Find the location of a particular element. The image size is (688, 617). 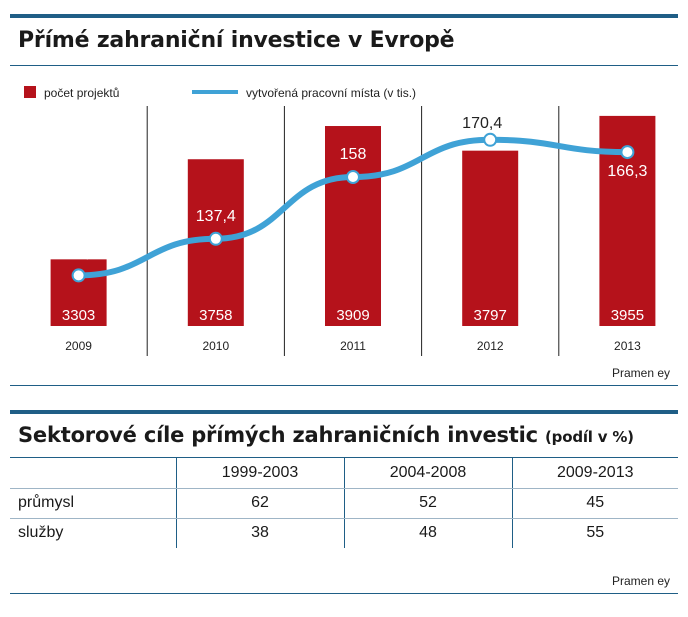

bar-value-label: 3303 is located at coordinates (78, 315).